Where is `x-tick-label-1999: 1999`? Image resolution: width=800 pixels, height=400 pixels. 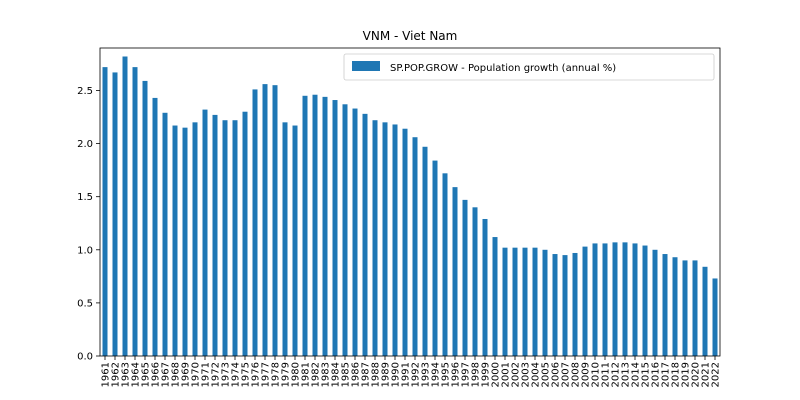 x-tick-label-1999: 1999 is located at coordinates (486, 374).